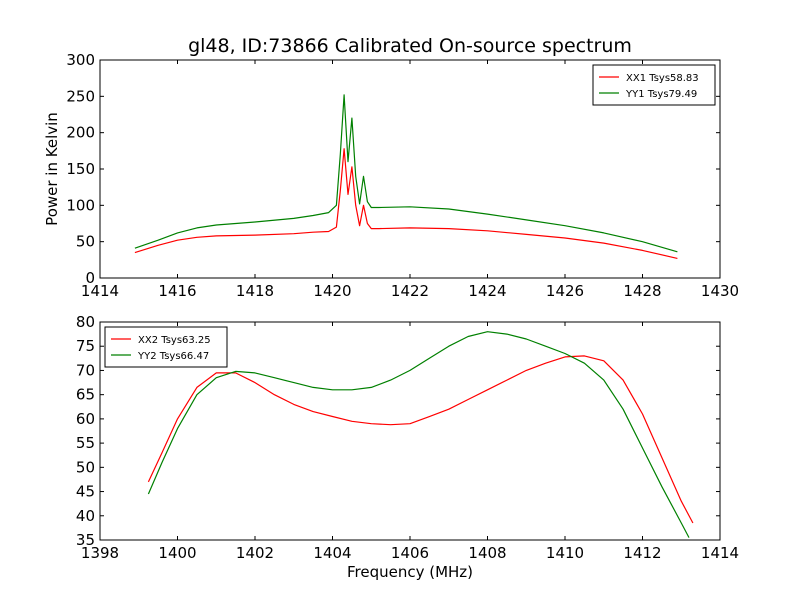 Image resolution: width=800 pixels, height=600 pixels. Describe the element at coordinates (410, 572) in the screenshot. I see `x-axis-label: Frequency (MHz)` at that location.